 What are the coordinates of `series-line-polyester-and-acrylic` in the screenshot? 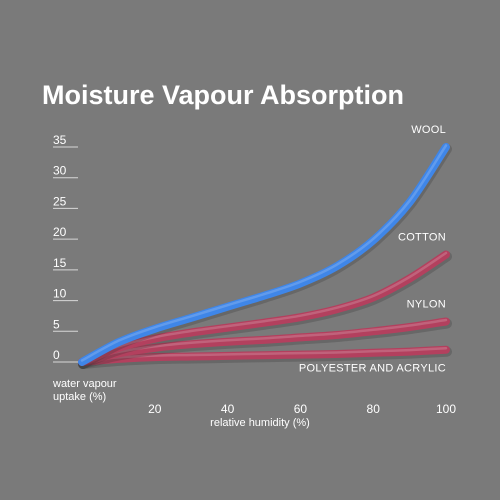 It's located at (264, 355).